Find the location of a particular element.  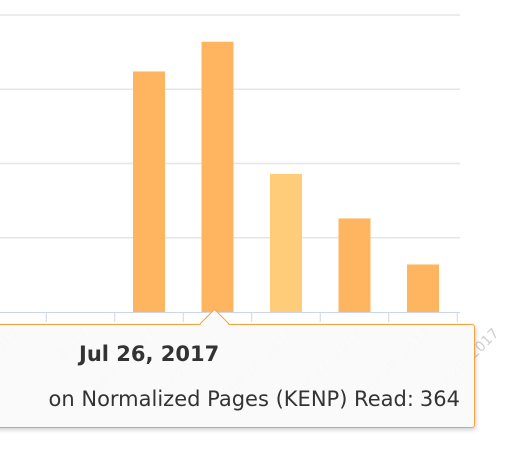

x-axis is located at coordinates (230, 317).